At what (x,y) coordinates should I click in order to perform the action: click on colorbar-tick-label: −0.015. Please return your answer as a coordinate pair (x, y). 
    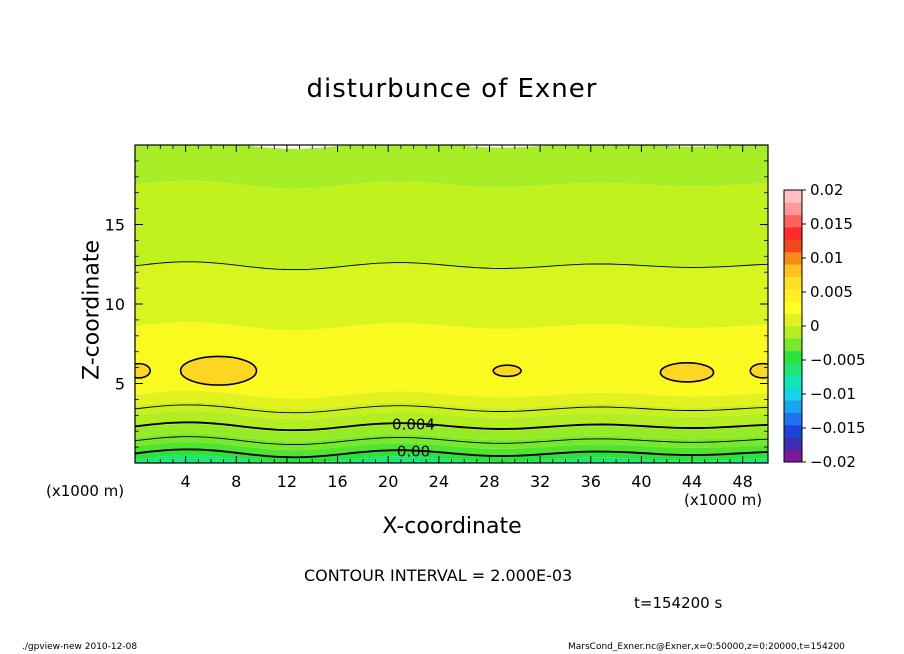
    Looking at the image, I should click on (838, 428).